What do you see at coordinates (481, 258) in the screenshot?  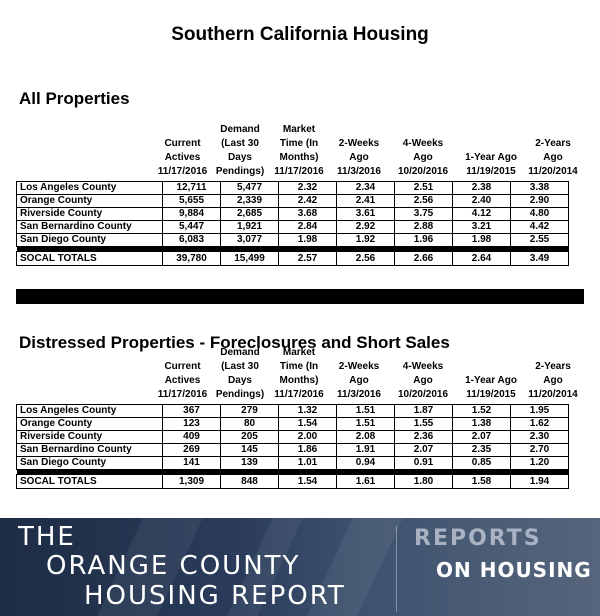 I see `totals-cell: 2.64` at bounding box center [481, 258].